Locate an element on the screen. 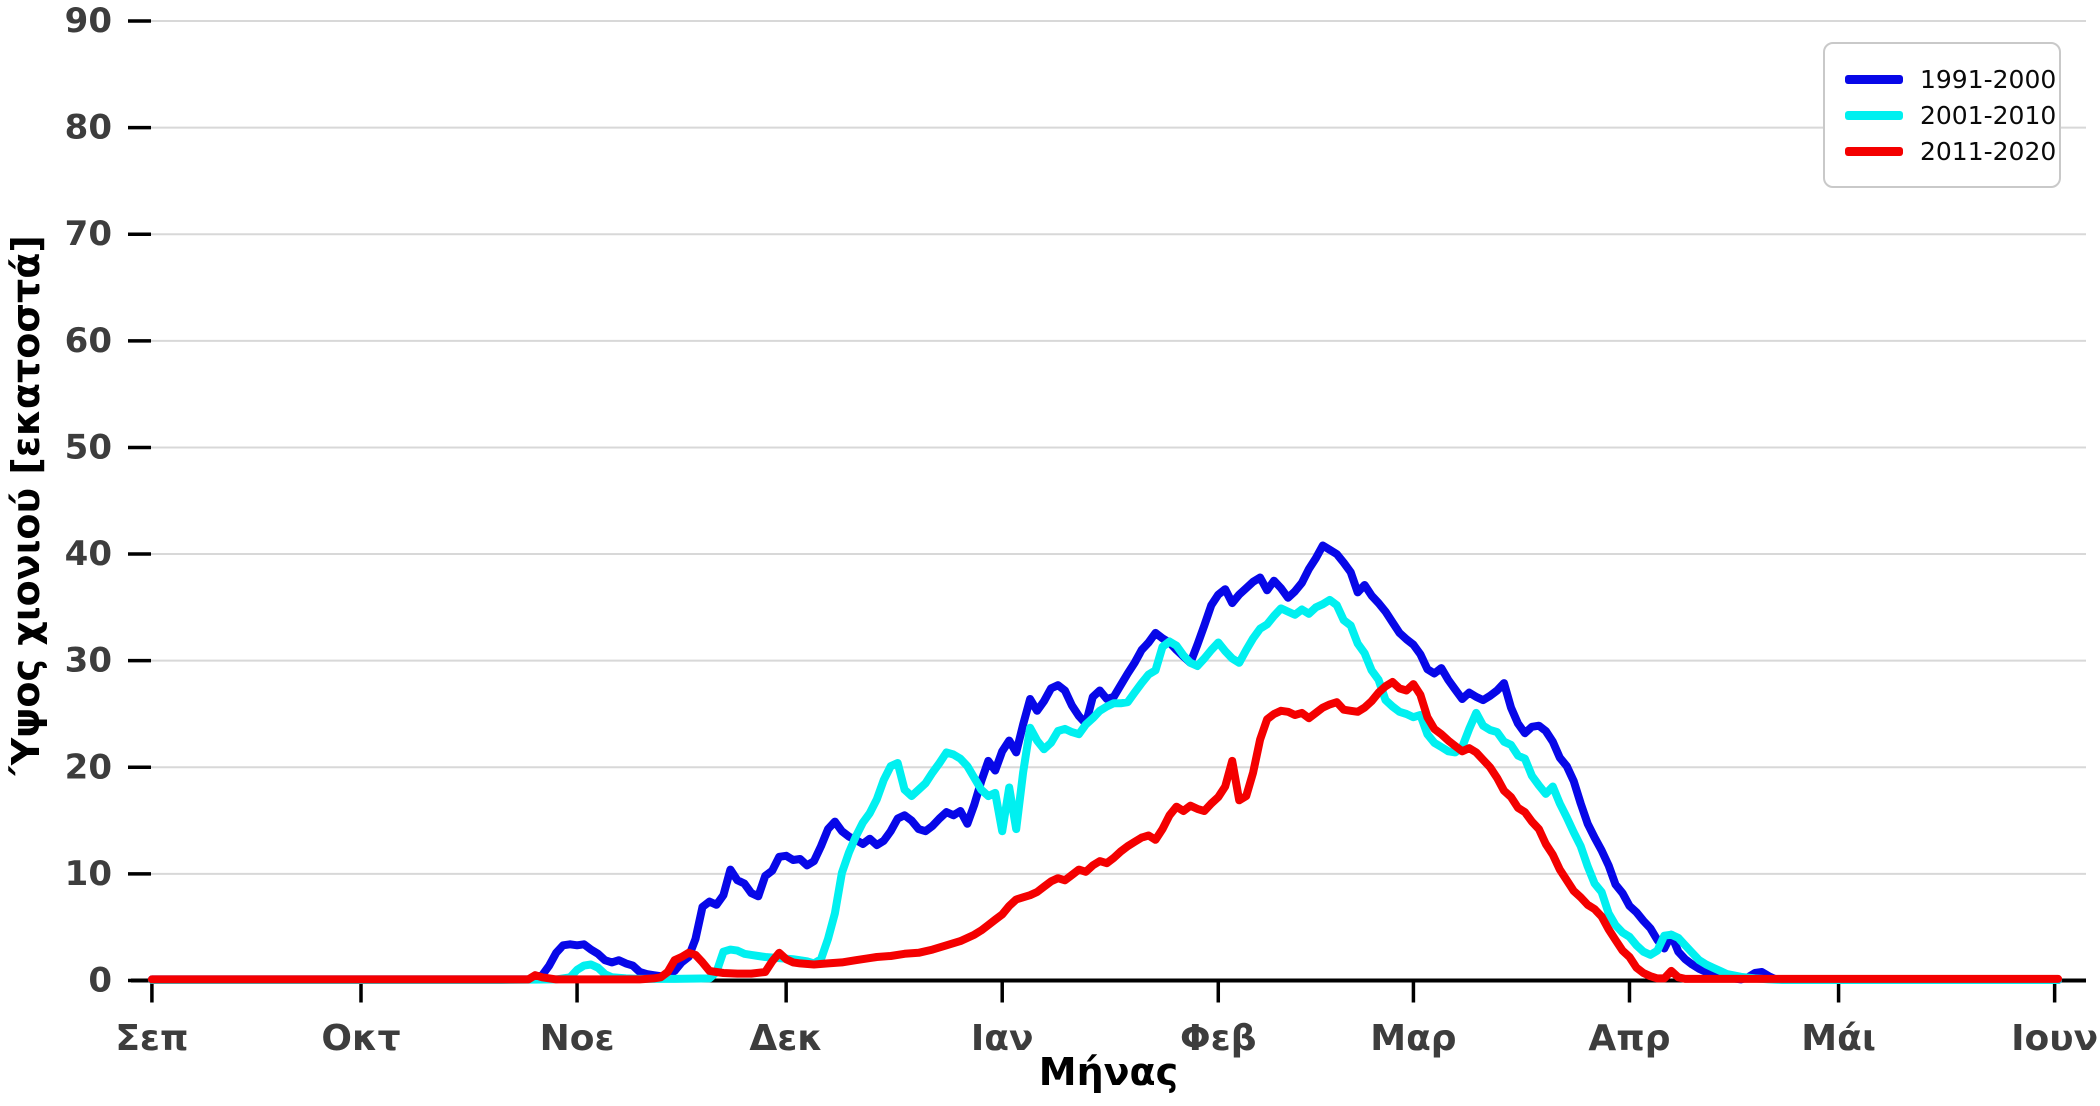  legend-item-2001-2010: 2001-2010 is located at coordinates (1952, 115).